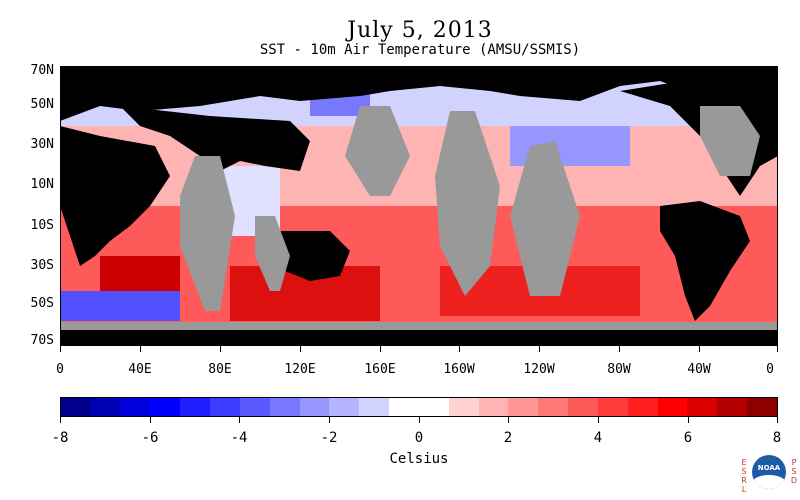 The image size is (800, 500). What do you see at coordinates (42, 184) in the screenshot?
I see `lat-label-10n: 10N` at bounding box center [42, 184].